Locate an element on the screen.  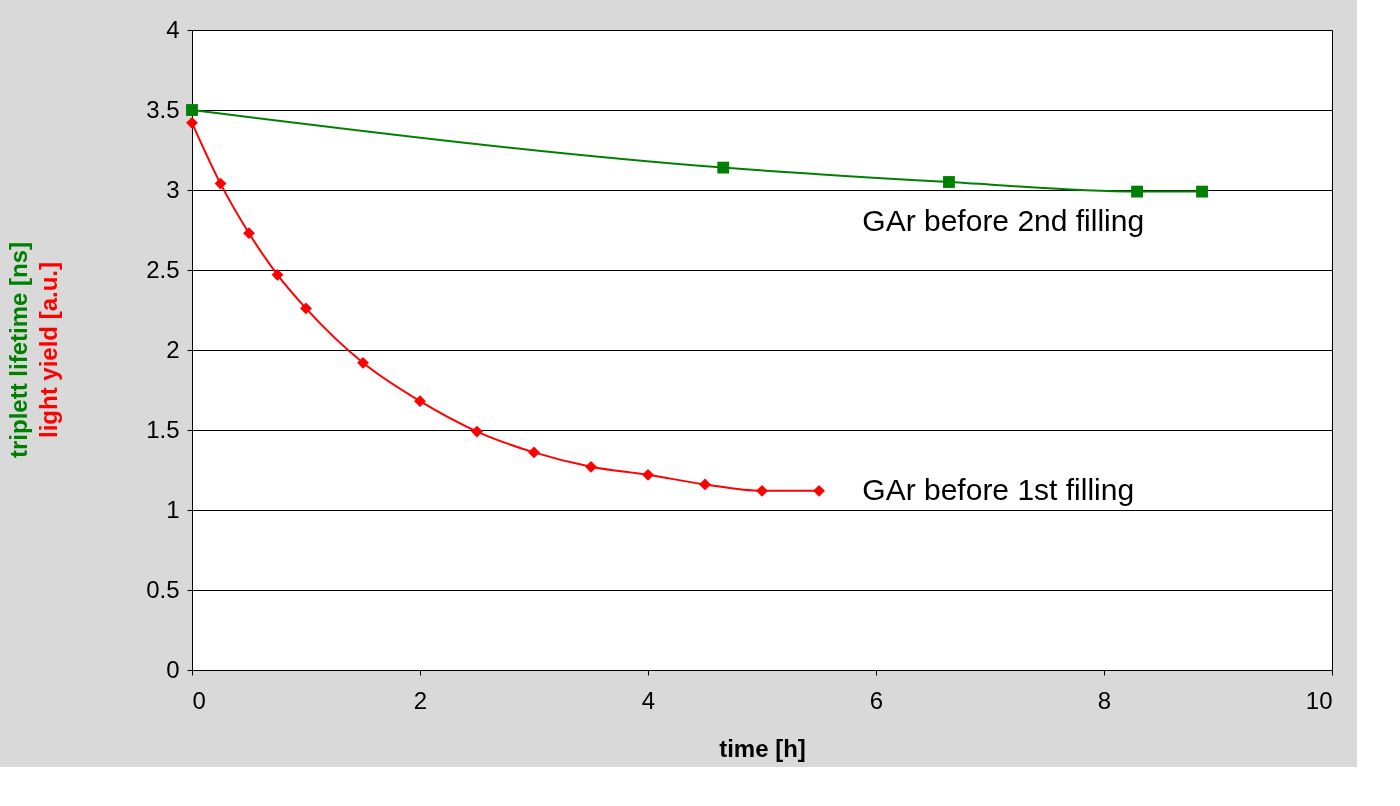
x-tick-label: 4 is located at coordinates (648, 700).